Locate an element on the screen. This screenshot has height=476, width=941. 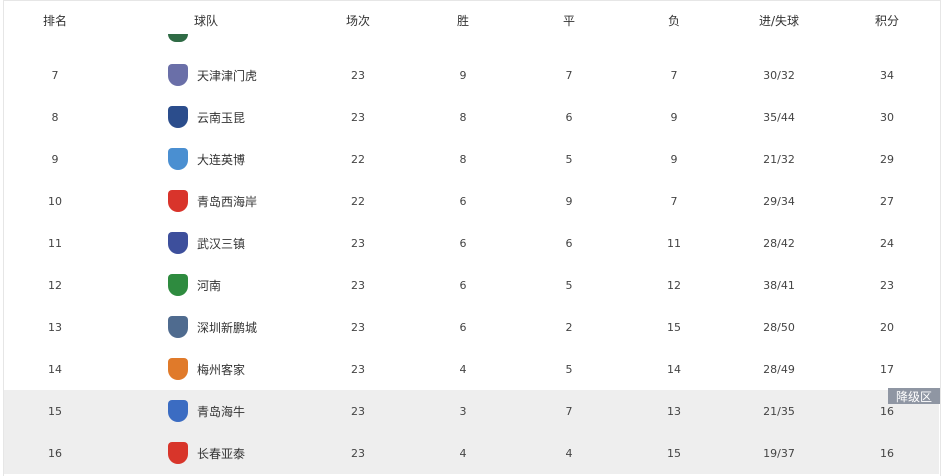
header-rank: 排名 is located at coordinates (55, 20).